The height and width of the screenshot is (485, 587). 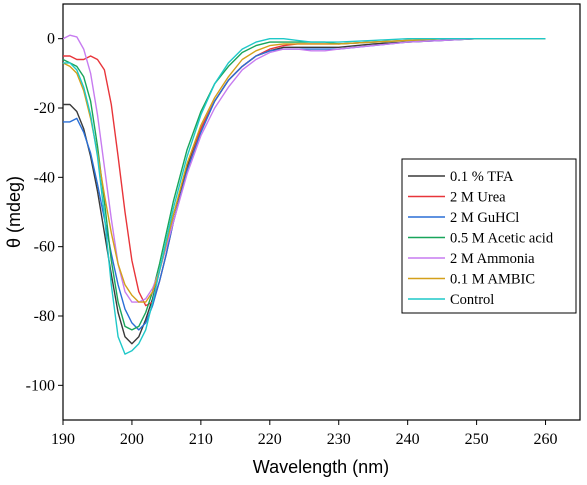 I want to click on legend-label: Control, so click(x=472, y=300).